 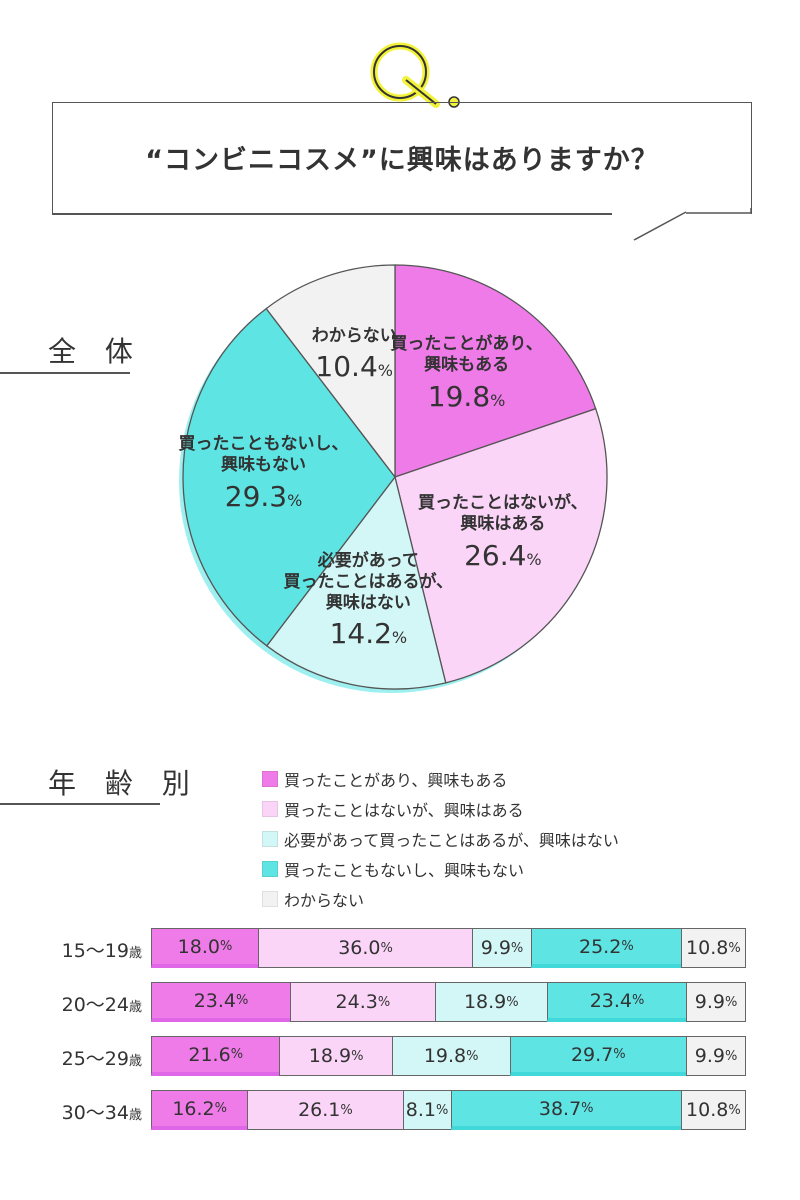 I want to click on bar-row: 30〜34歳 16.2% 26.1% 8.1% 38.7% 10.8%, so click(x=400, y=1112).